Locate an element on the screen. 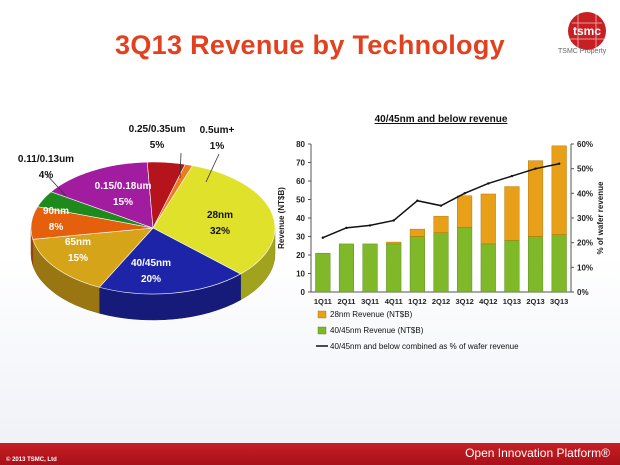  bar-40-45nm-1Q12 is located at coordinates (417, 264).